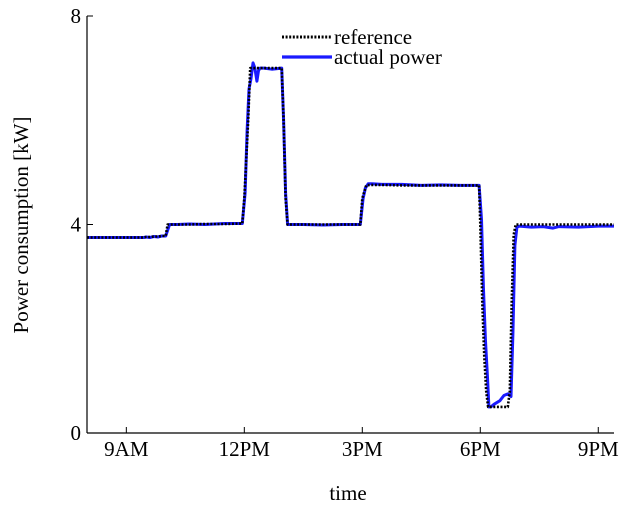 The width and height of the screenshot is (621, 510). I want to click on x-tick-label: 9AM, so click(126, 449).